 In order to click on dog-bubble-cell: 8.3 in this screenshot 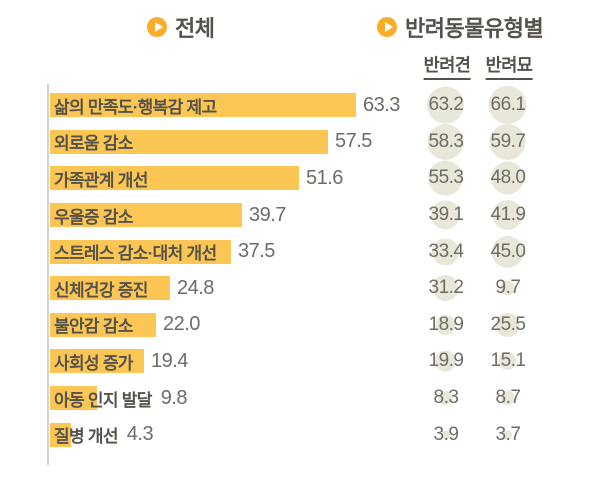, I will do `click(446, 398)`.